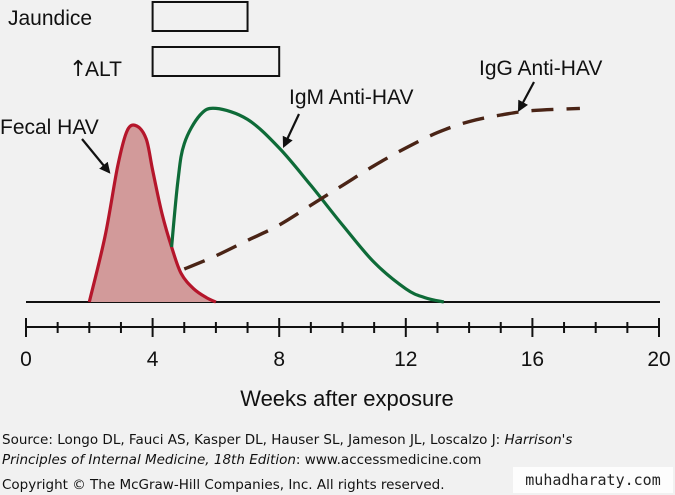  Describe the element at coordinates (538, 440) in the screenshot. I see `source-title-part-1: Harrison's` at that location.